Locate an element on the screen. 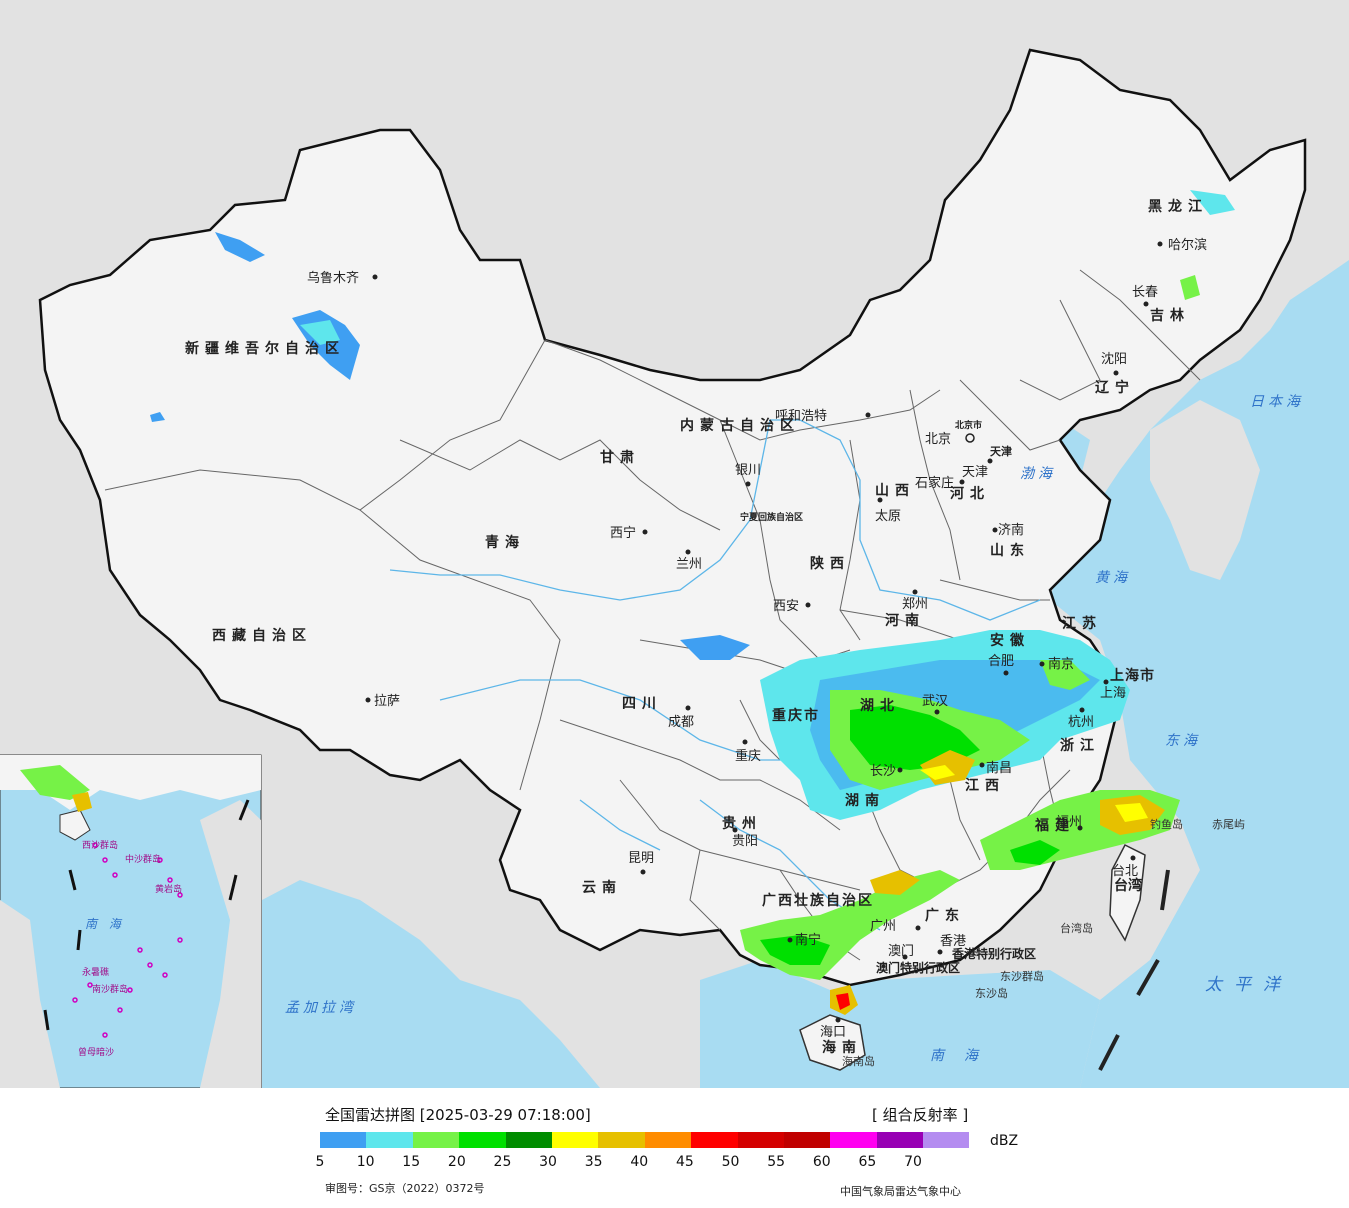  sea-south is located at coordinates (900, 1024).